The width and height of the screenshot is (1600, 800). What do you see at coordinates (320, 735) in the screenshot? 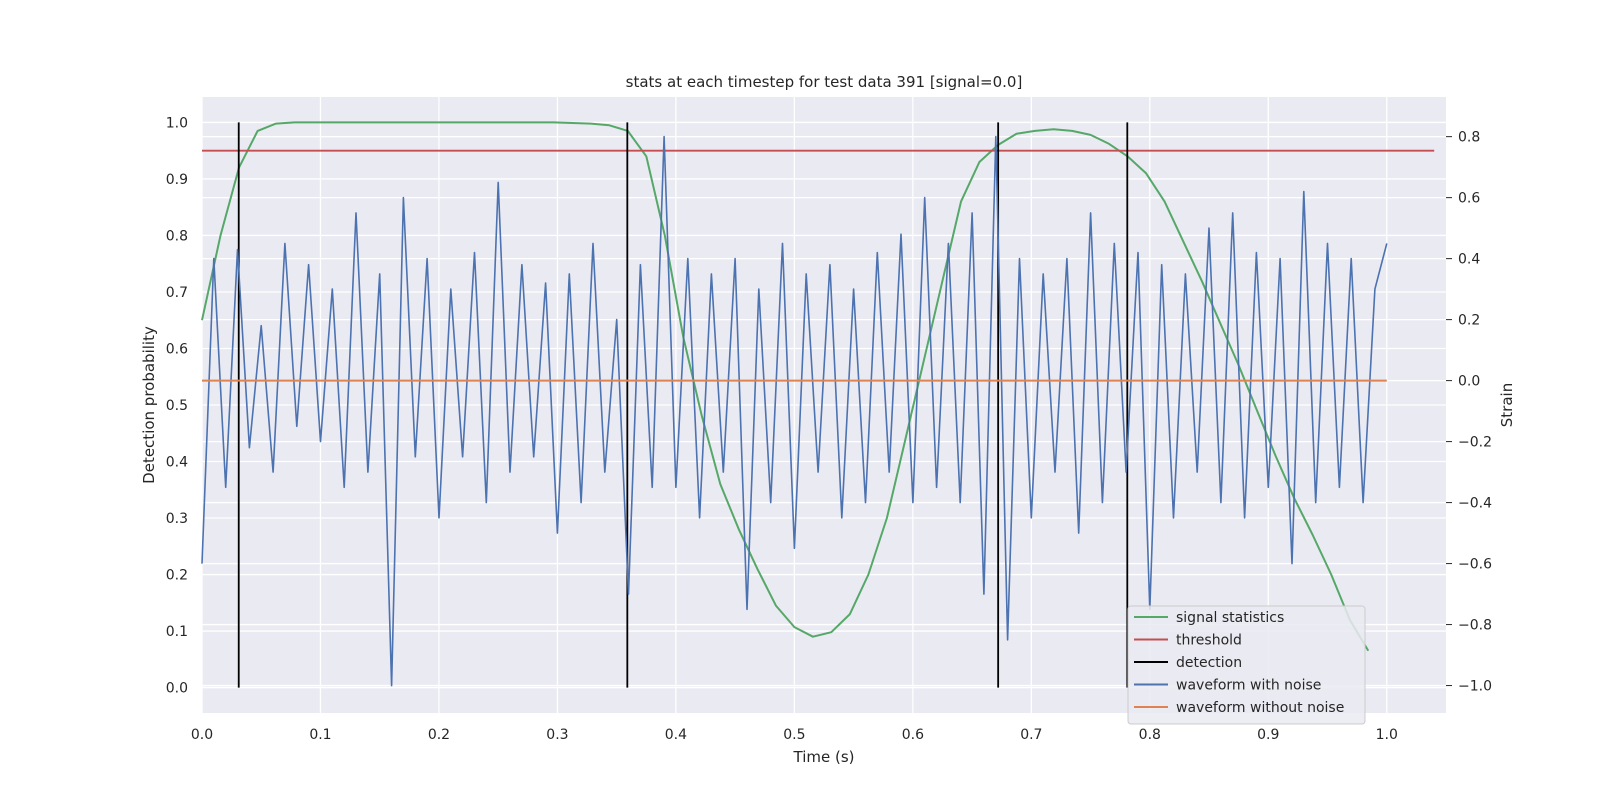
I see `x-tick-label: 0.1` at bounding box center [320, 735].